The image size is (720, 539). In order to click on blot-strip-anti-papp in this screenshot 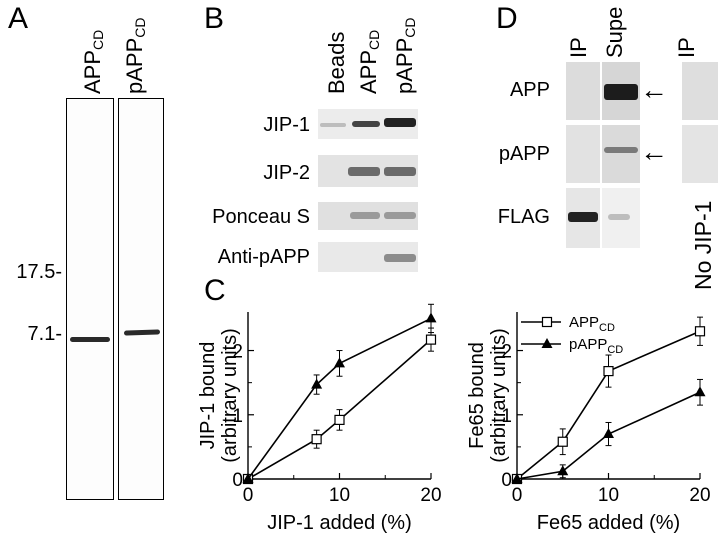, I will do `click(368, 257)`.